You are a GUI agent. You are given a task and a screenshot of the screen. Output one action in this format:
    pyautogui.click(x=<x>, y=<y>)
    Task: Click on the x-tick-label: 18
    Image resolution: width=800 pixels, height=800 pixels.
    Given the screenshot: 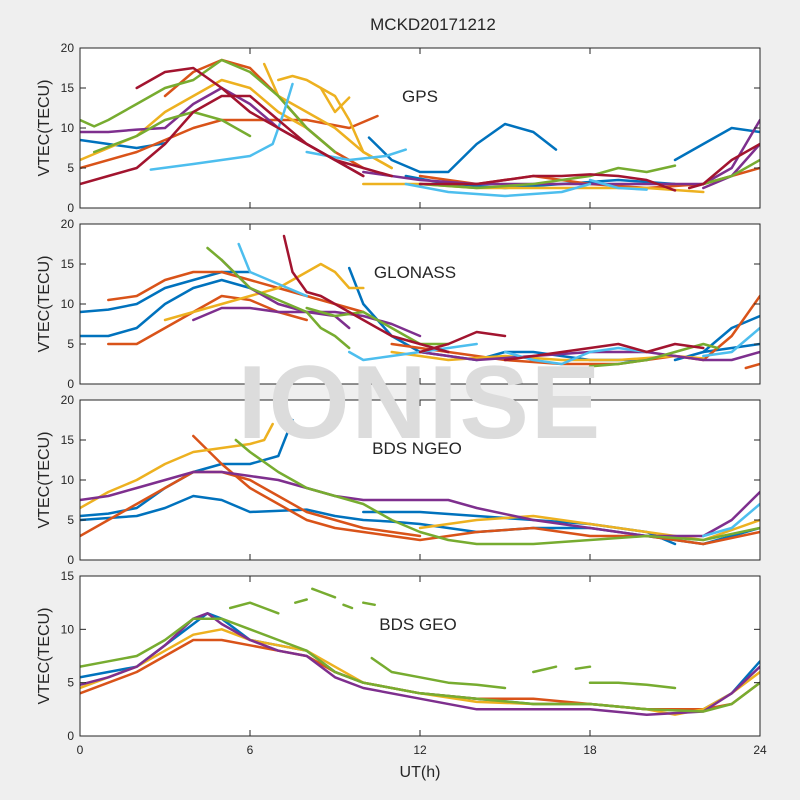 What is the action you would take?
    pyautogui.click(x=590, y=750)
    